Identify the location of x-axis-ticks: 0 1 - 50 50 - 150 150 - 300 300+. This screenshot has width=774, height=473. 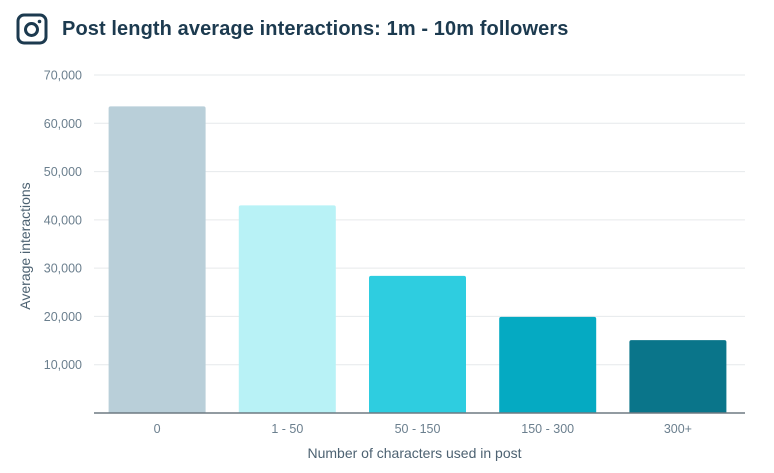
(423, 429).